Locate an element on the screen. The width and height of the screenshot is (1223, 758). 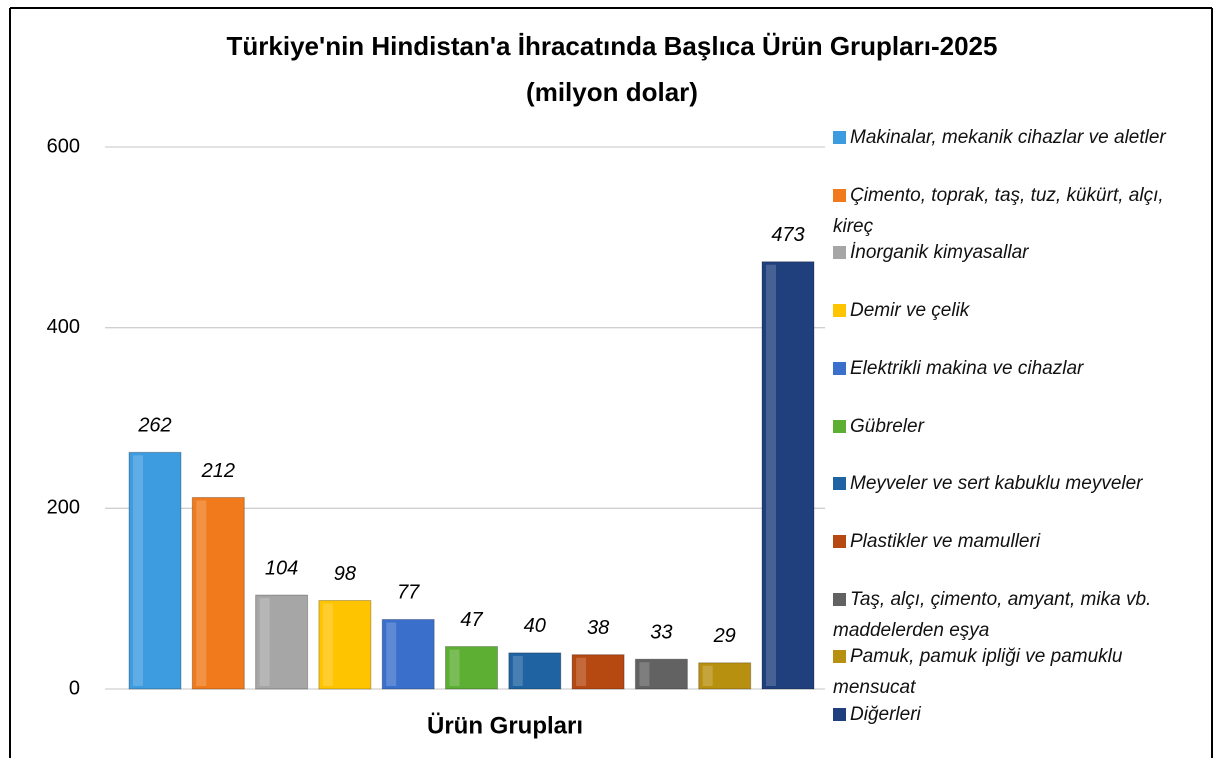
legend-entry: Demir ve çelik is located at coordinates (1020, 310).